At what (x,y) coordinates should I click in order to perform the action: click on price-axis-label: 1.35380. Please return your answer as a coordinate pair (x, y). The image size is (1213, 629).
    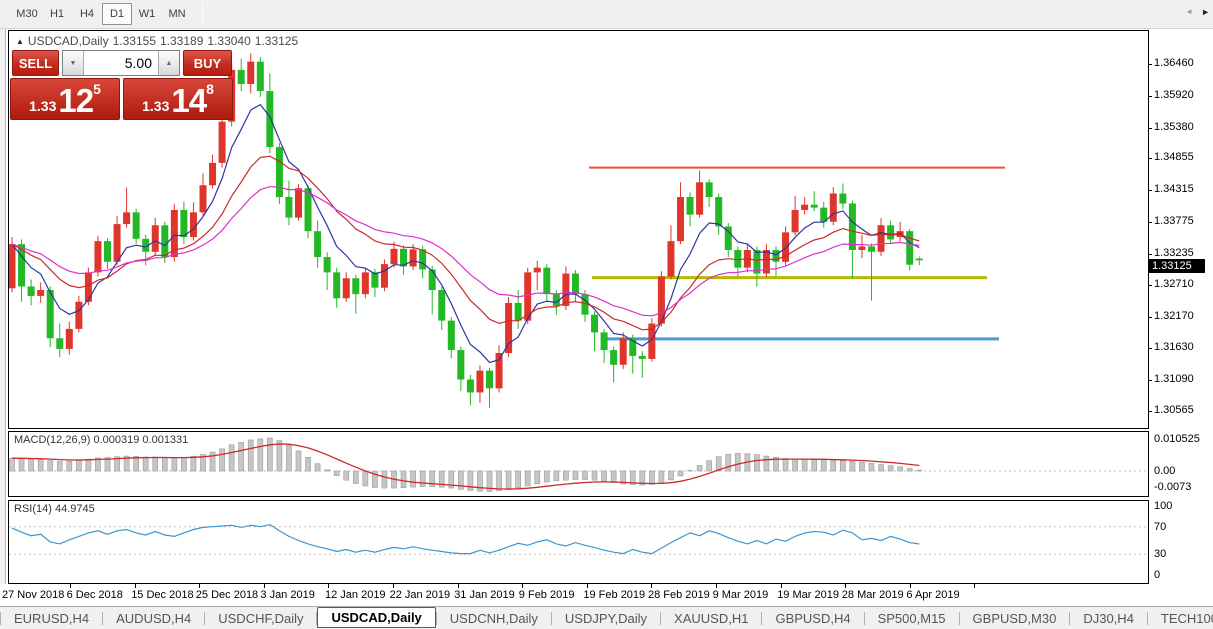
    Looking at the image, I should click on (1174, 126).